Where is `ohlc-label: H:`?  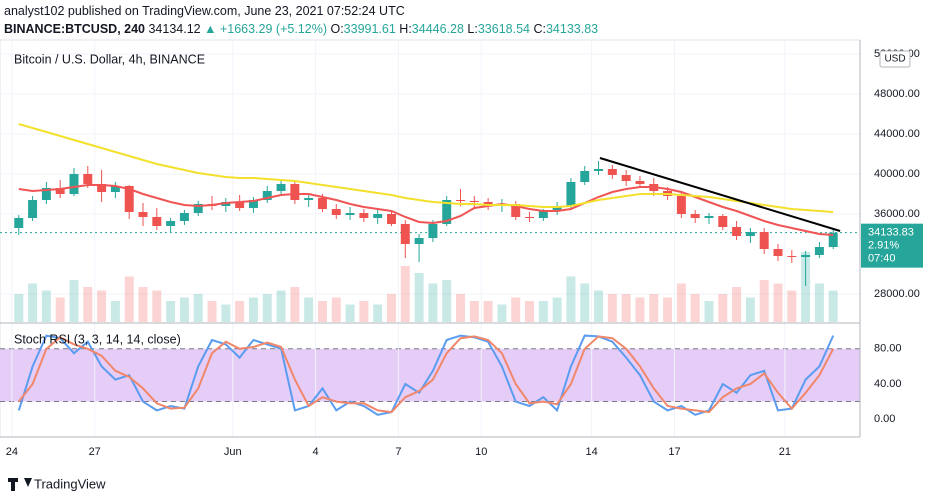
ohlc-label: H: is located at coordinates (405, 29).